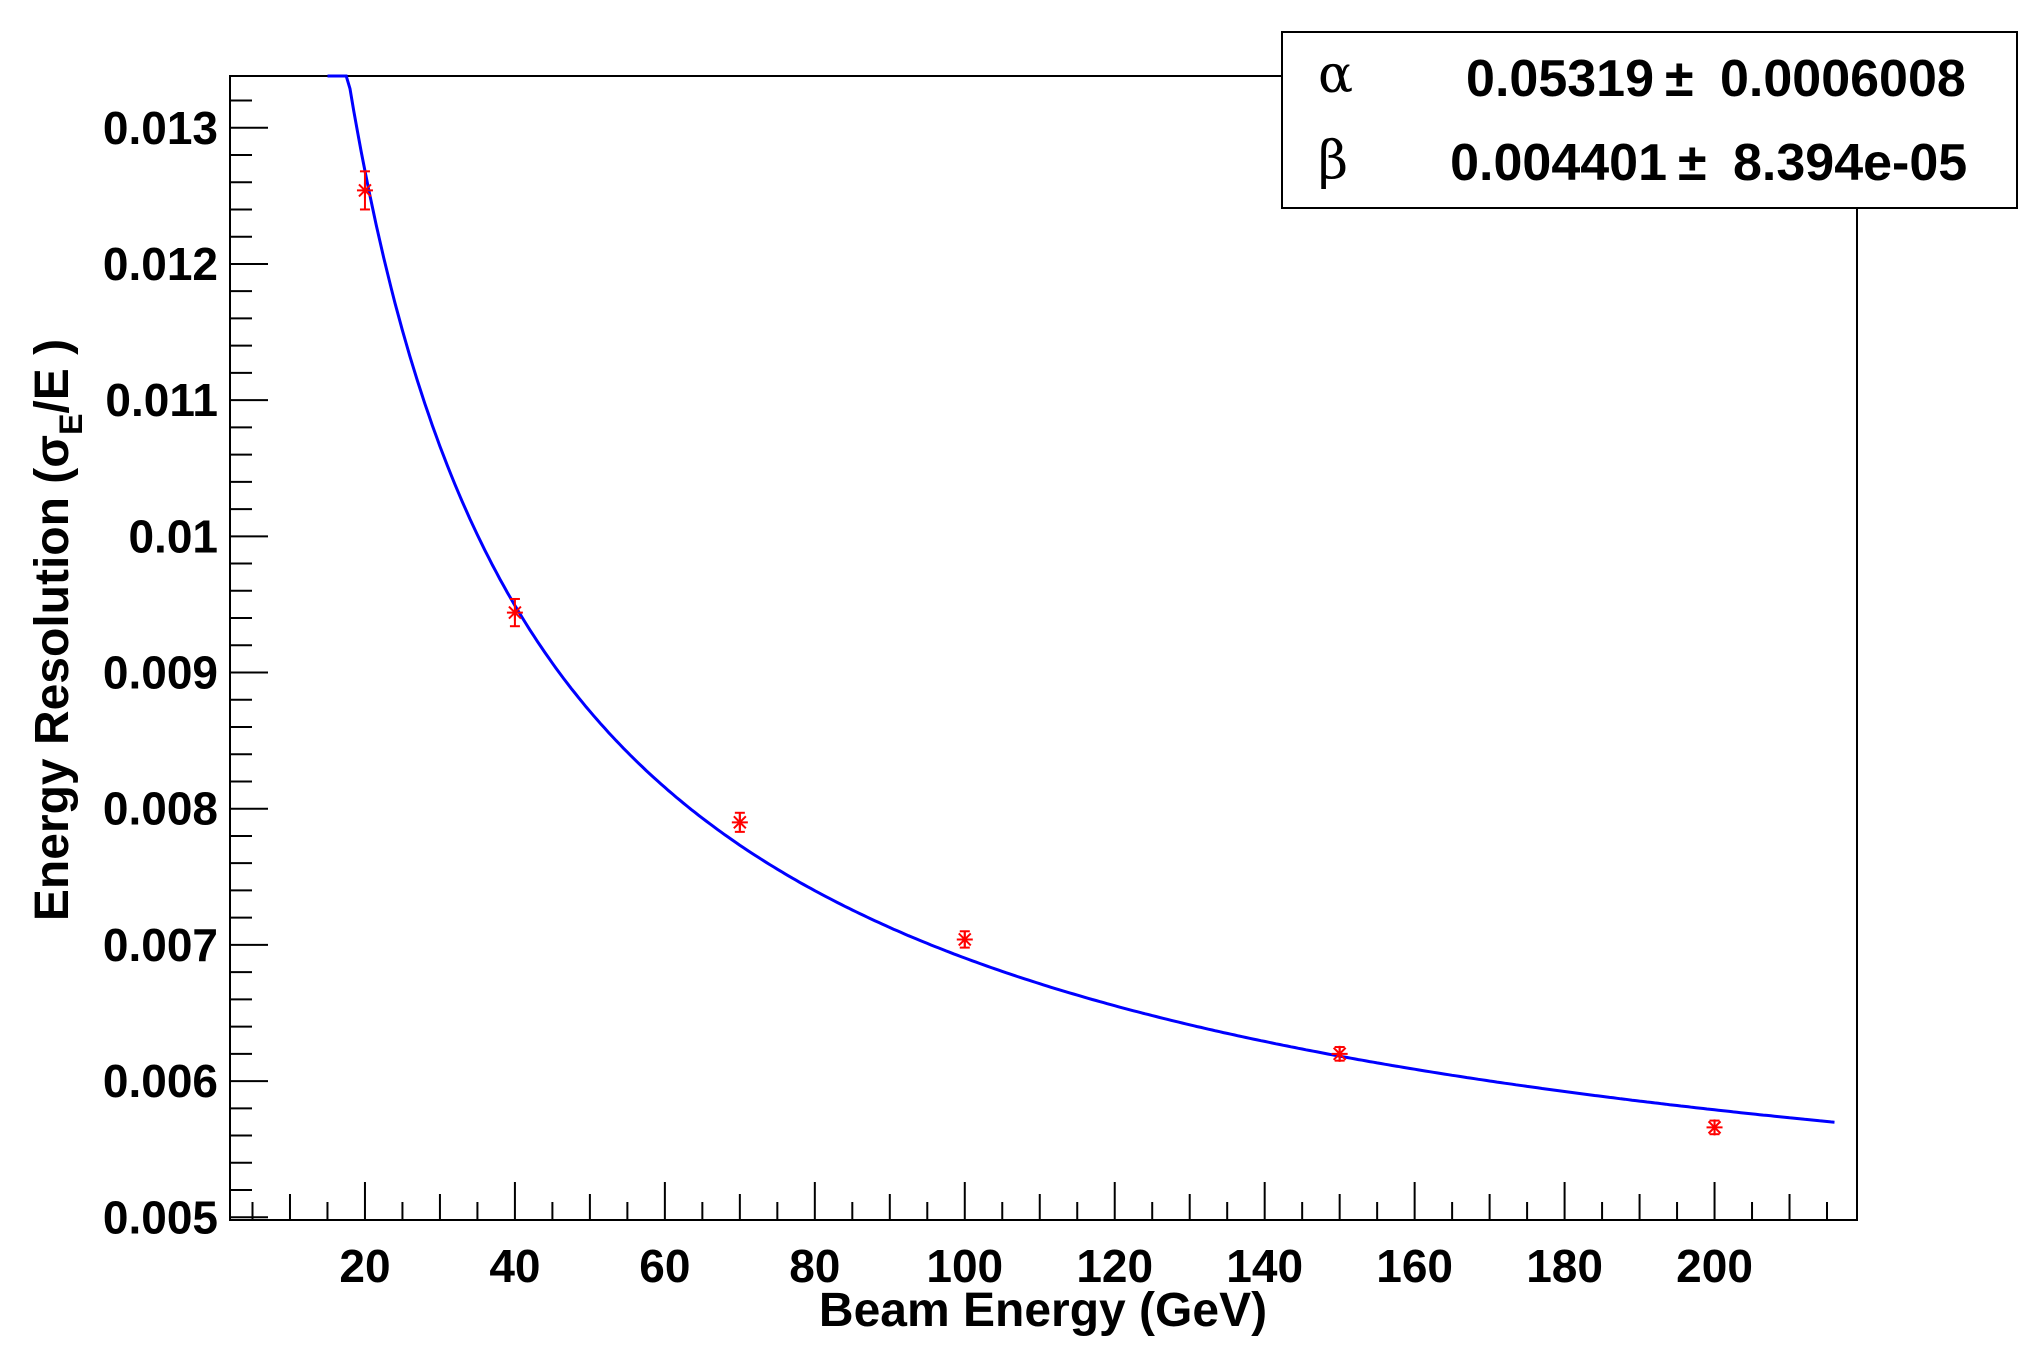  Describe the element at coordinates (1714, 1266) in the screenshot. I see `x-tick-label: 200` at that location.